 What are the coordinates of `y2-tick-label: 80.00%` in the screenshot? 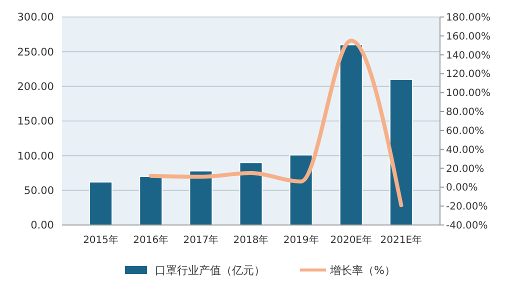 It's located at (465, 112).